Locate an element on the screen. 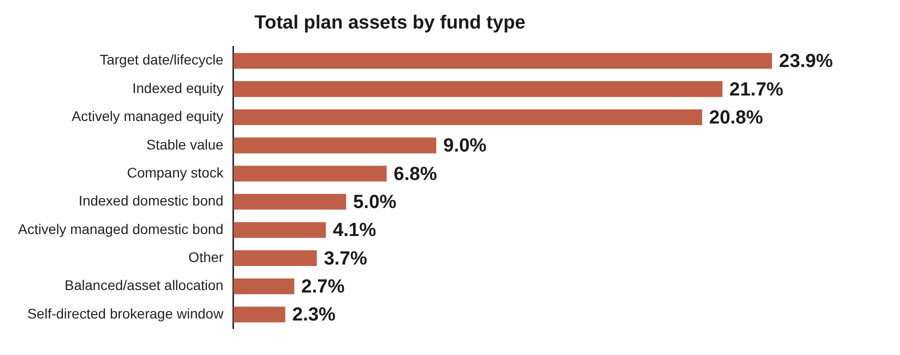  y-tick-label: Target date/lifecycle is located at coordinates (162, 60).